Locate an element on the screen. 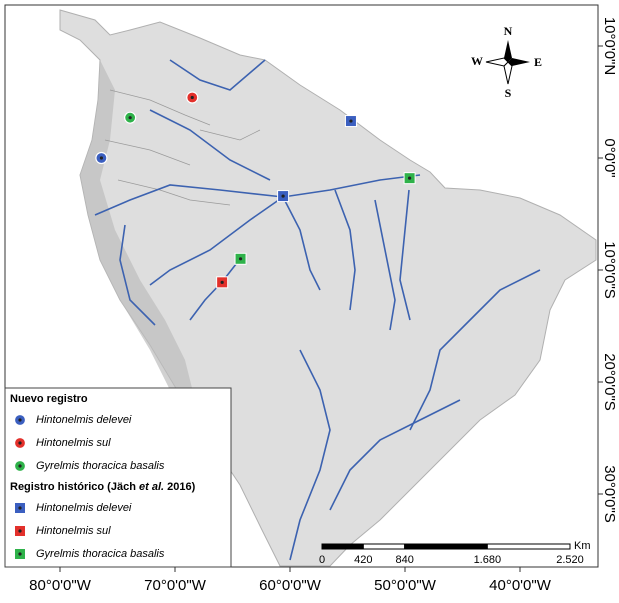  legend-title-part: 2016) is located at coordinates (180, 487).